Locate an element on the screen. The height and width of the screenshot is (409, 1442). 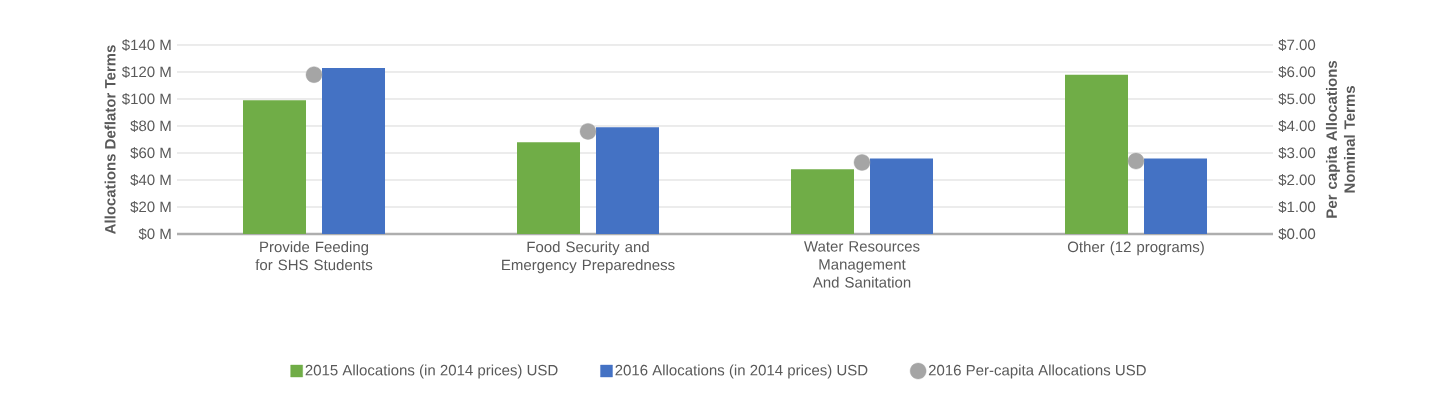
y2-tick-label: $0.00 is located at coordinates (1297, 234).